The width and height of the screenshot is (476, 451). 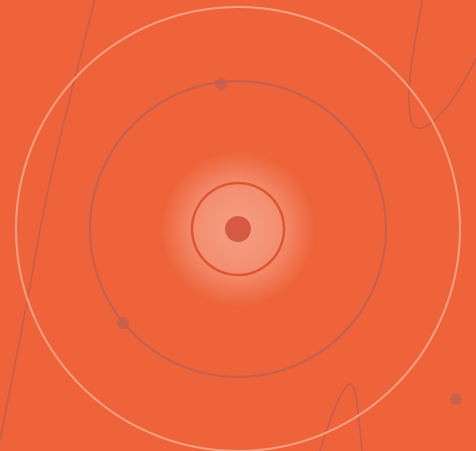 I want to click on center-dot, so click(x=238, y=229).